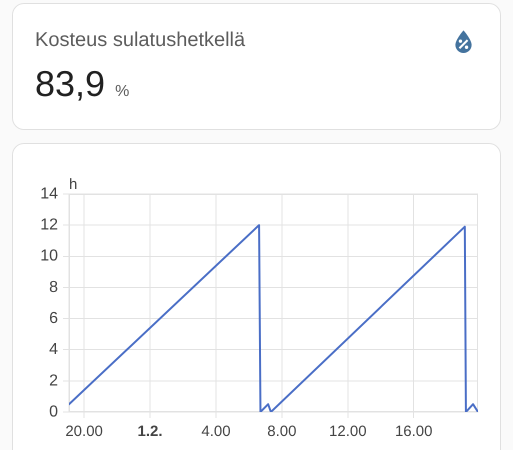 The height and width of the screenshot is (450, 513). What do you see at coordinates (348, 431) in the screenshot?
I see `x-tick-label: 12.00` at bounding box center [348, 431].